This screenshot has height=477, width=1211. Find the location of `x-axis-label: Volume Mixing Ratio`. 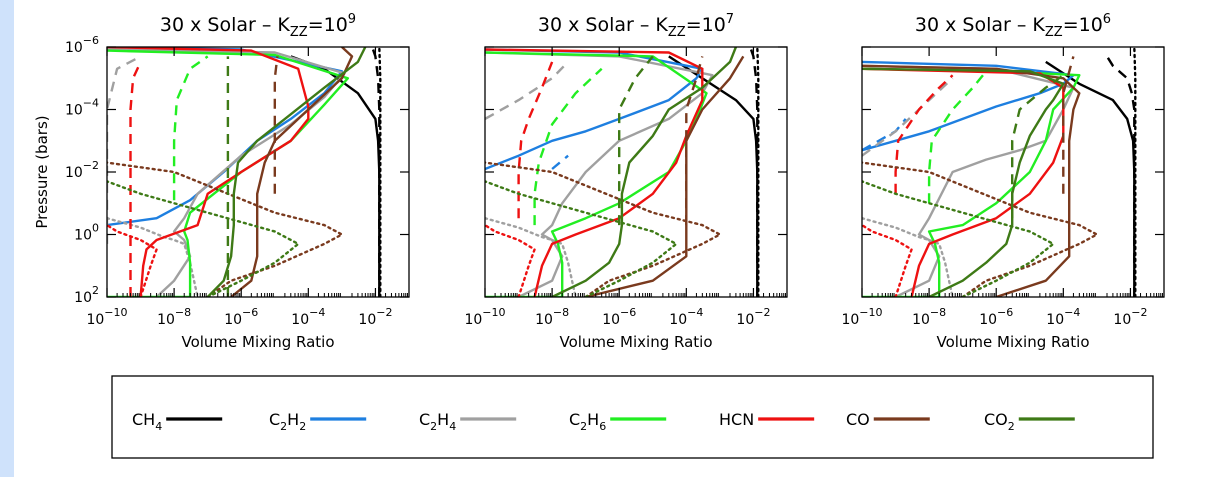

x-axis-label: Volume Mixing Ratio is located at coordinates (257, 342).